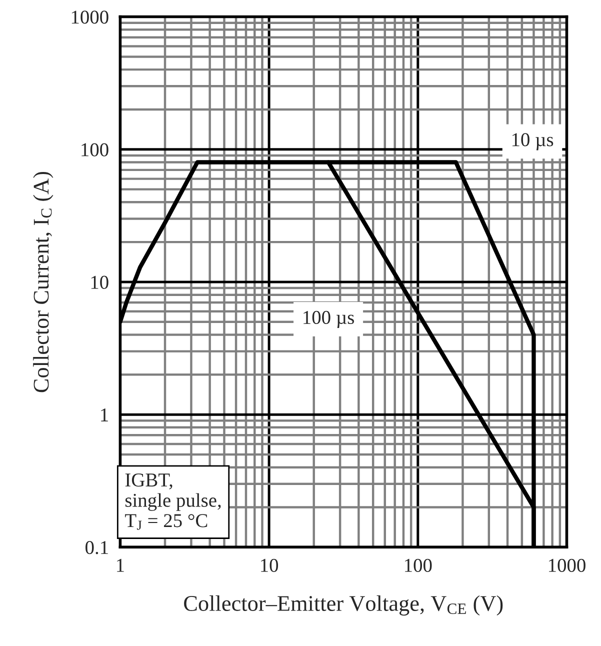 The height and width of the screenshot is (646, 601). I want to click on x-tick-label: 1000, so click(567, 565).